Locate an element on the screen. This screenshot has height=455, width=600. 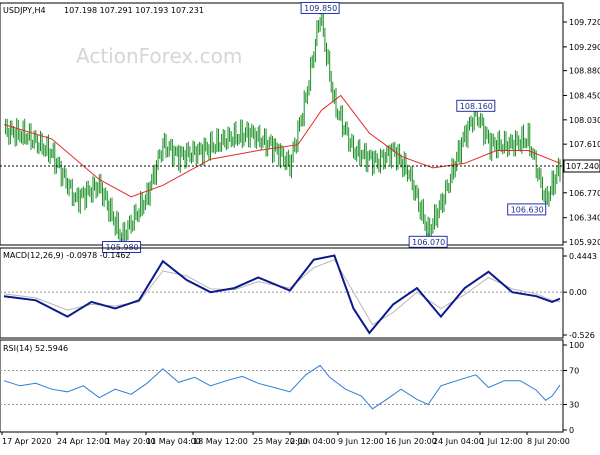
time-tick-label-1: 24 Apr 12:00 is located at coordinates (83, 441).